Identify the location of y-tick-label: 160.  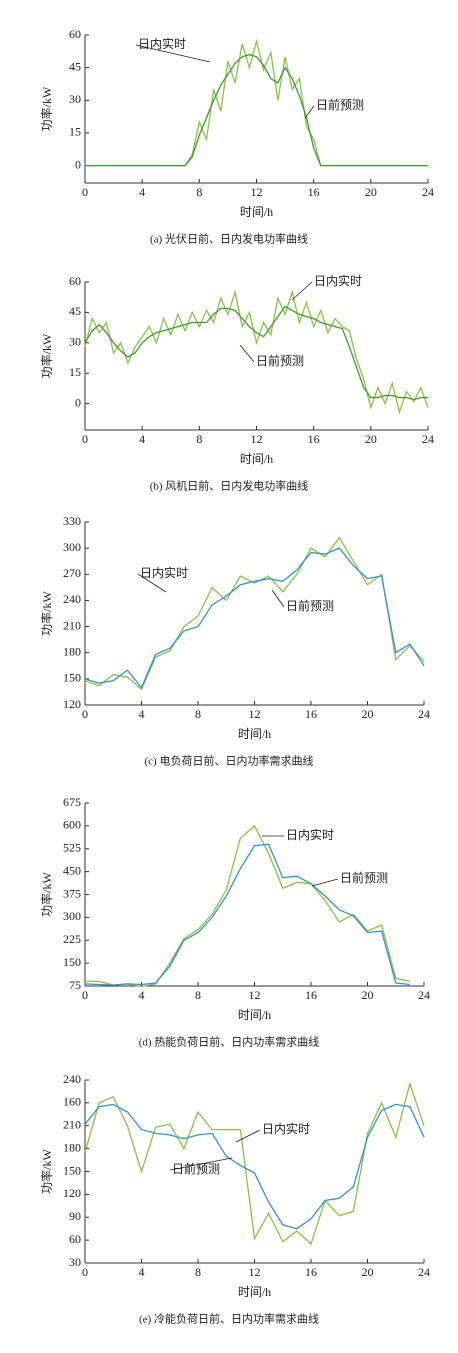
(72, 1102).